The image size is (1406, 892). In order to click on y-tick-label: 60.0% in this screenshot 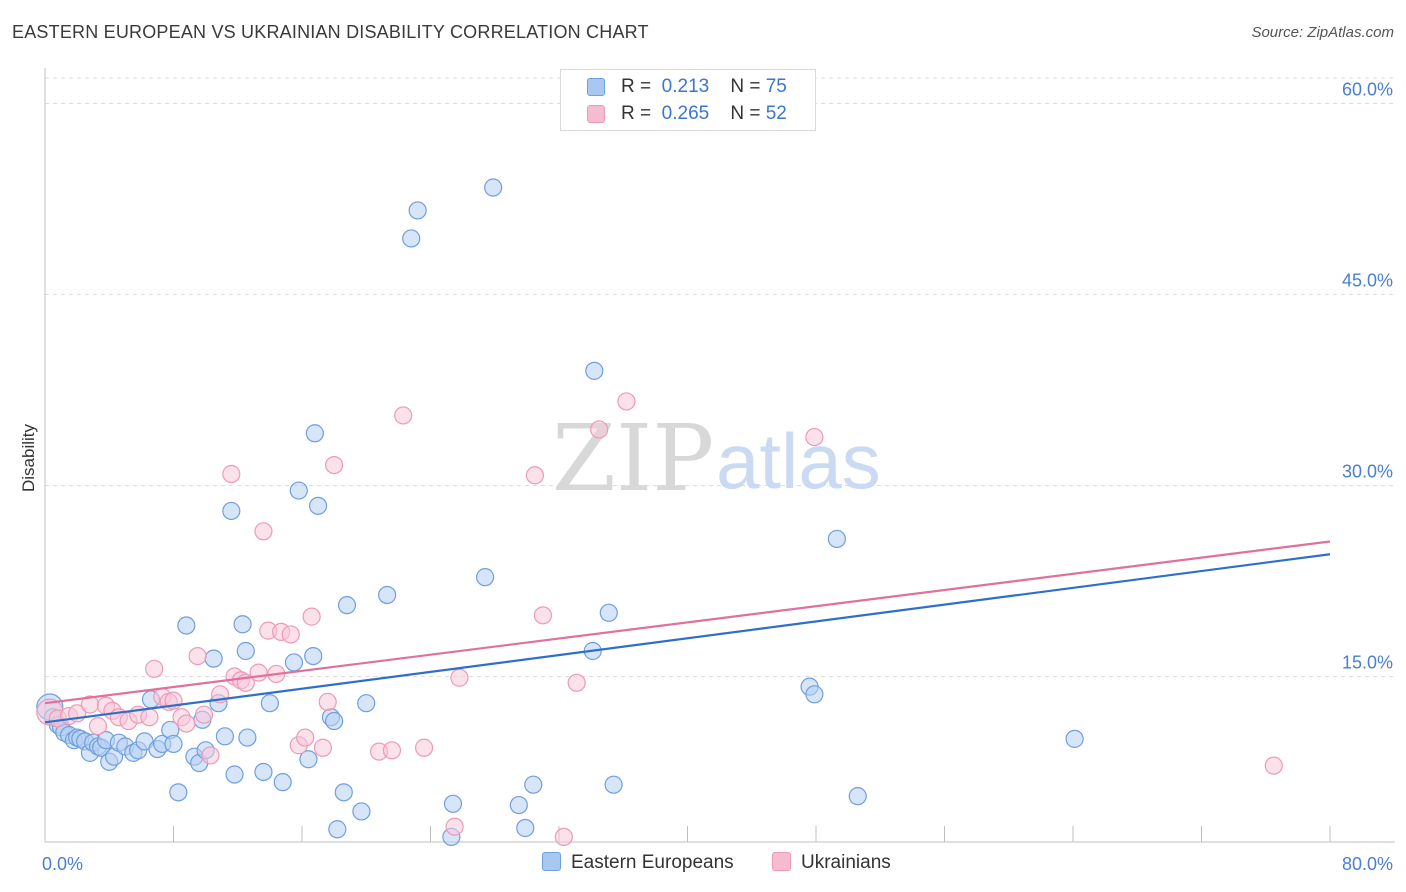, I will do `click(1367, 89)`.